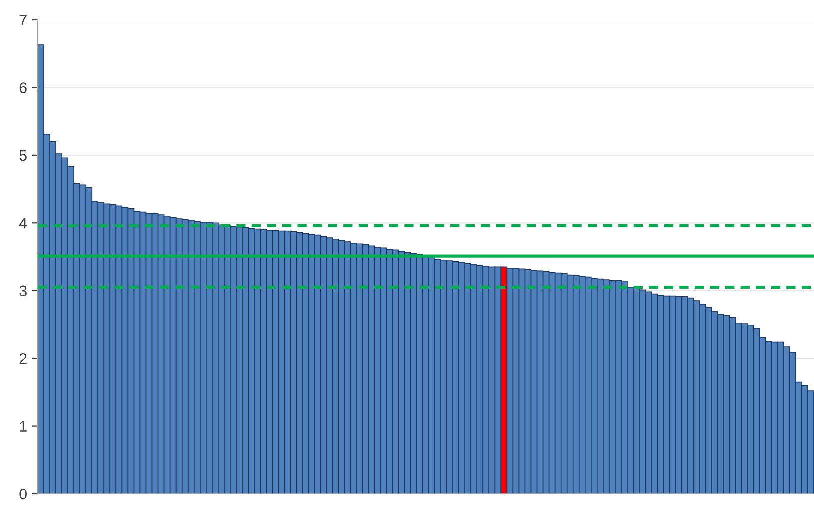 This screenshot has height=505, width=814. What do you see at coordinates (23, 426) in the screenshot?
I see `y-tick-label: 1` at bounding box center [23, 426].